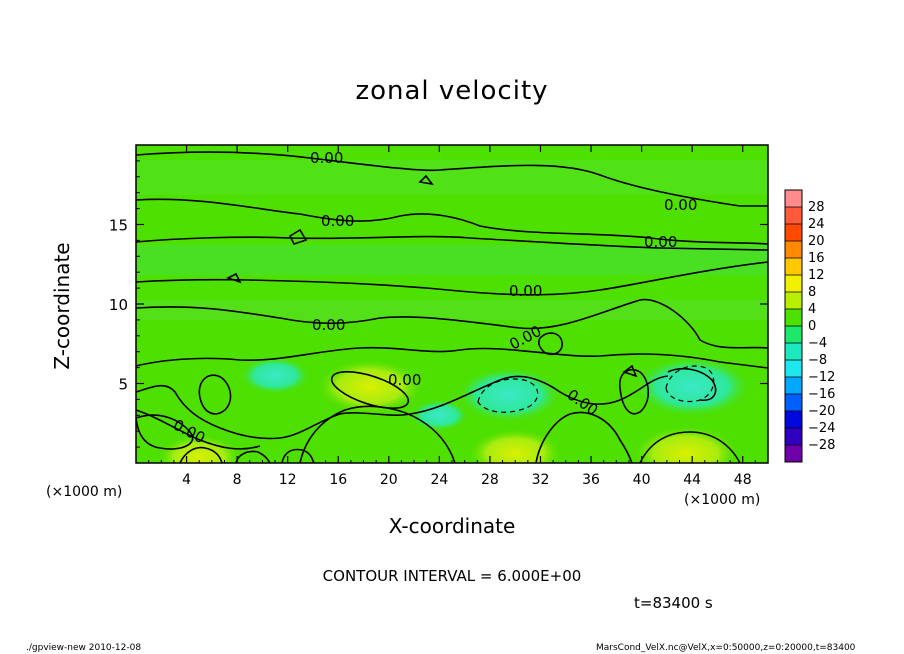  Describe the element at coordinates (541, 480) in the screenshot. I see `x-tick-label: 32` at that location.